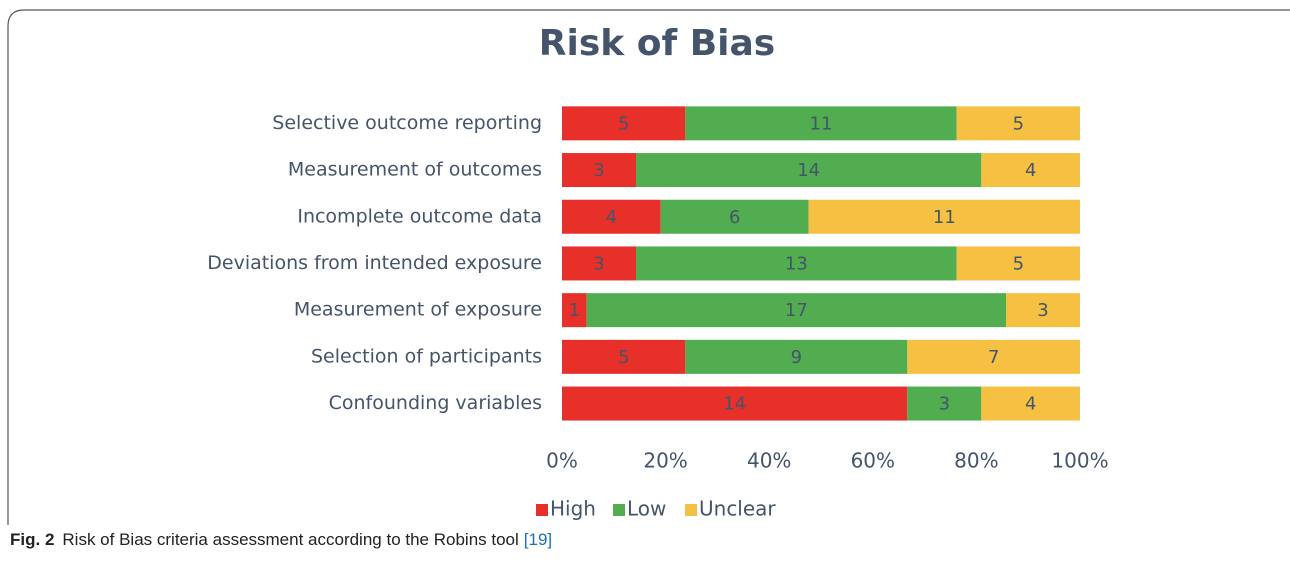 Image resolution: width=1290 pixels, height=563 pixels. I want to click on x-tick-label: 40%, so click(769, 461).